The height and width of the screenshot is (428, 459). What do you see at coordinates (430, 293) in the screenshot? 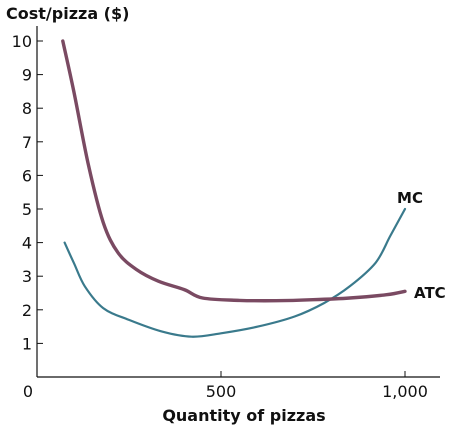
I see `series-label-atc: ATC` at bounding box center [430, 293].